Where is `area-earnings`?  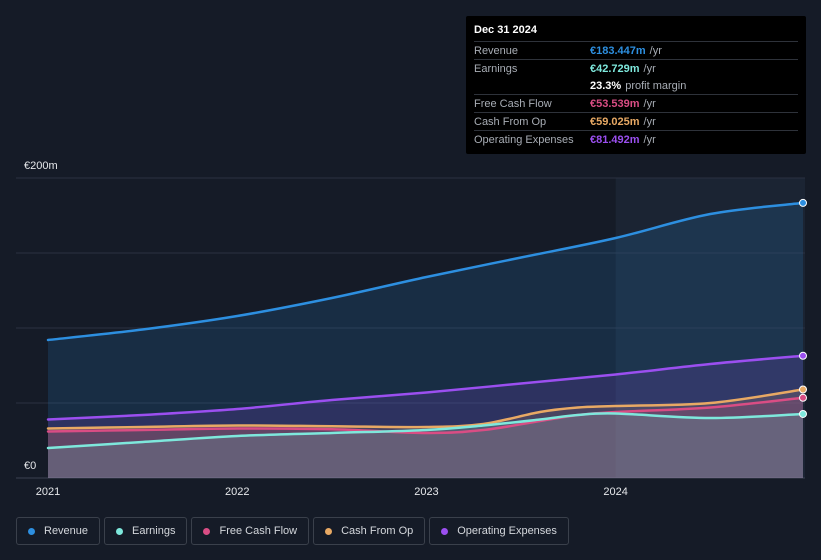 area-earnings is located at coordinates (425, 445).